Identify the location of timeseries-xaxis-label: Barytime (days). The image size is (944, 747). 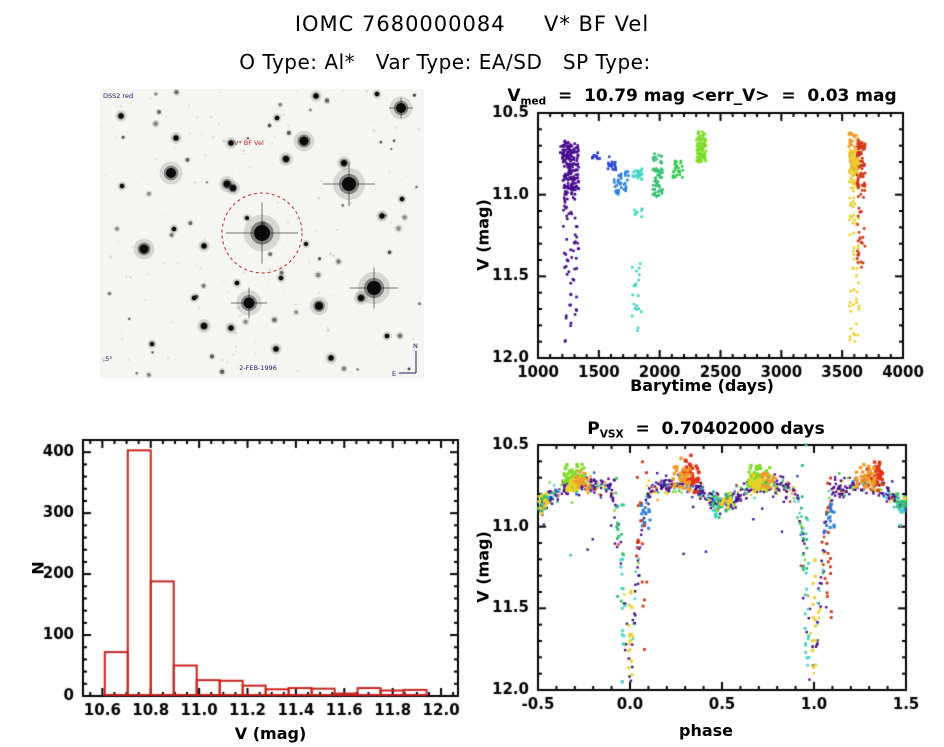
(702, 385).